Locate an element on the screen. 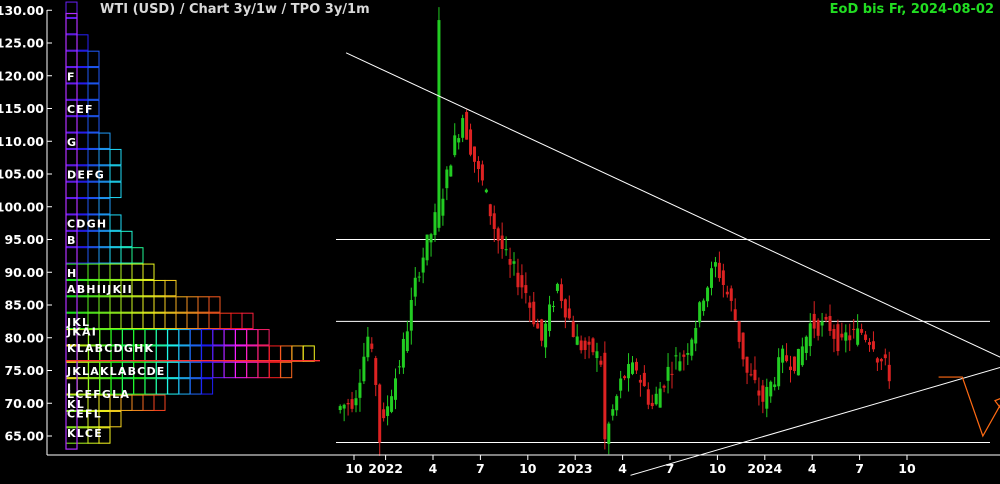 The height and width of the screenshot is (484, 1000). y-tick-label: 65.00 is located at coordinates (24, 436).